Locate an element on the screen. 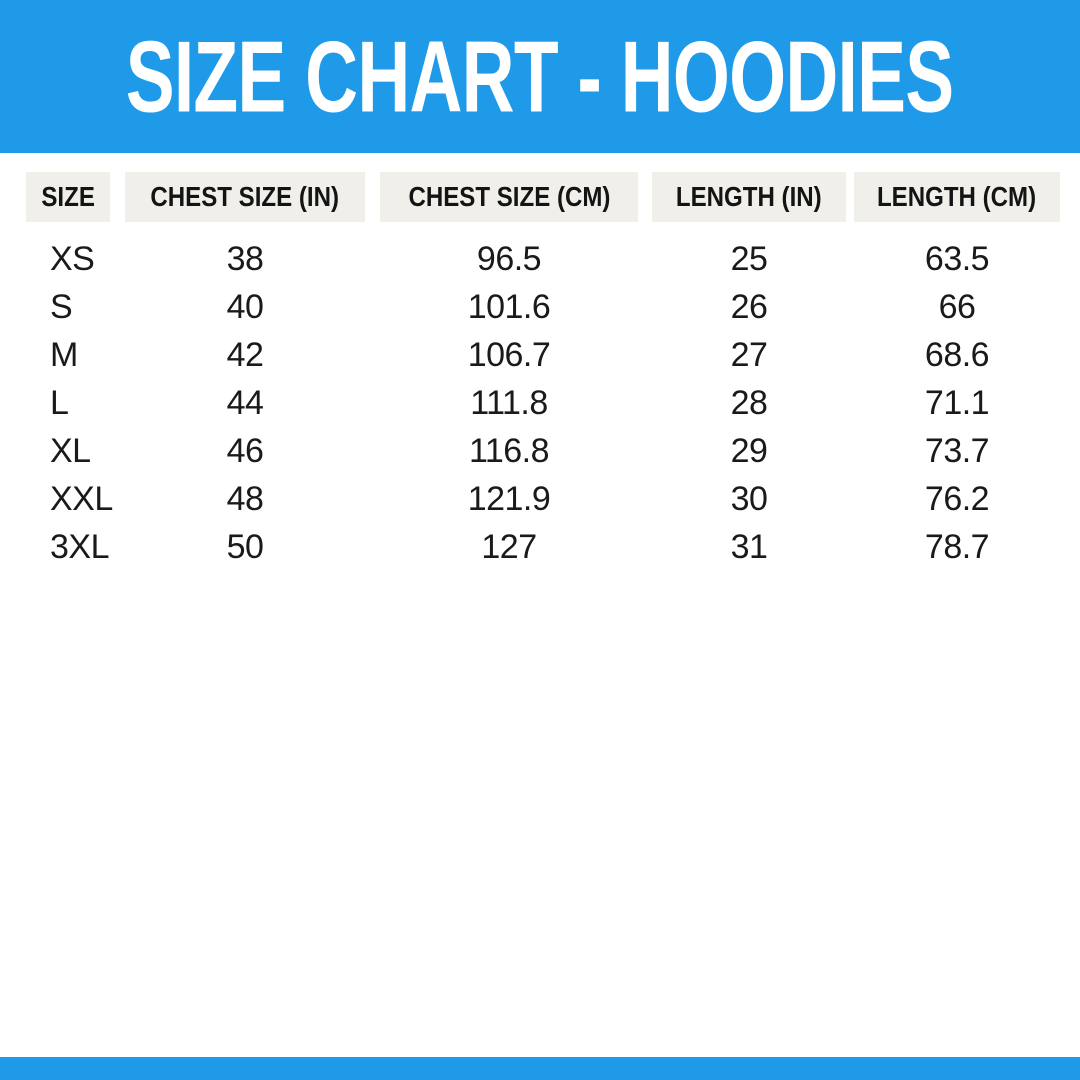 Image resolution: width=1080 pixels, height=1080 pixels. cell-length-in: 26 is located at coordinates (749, 306).